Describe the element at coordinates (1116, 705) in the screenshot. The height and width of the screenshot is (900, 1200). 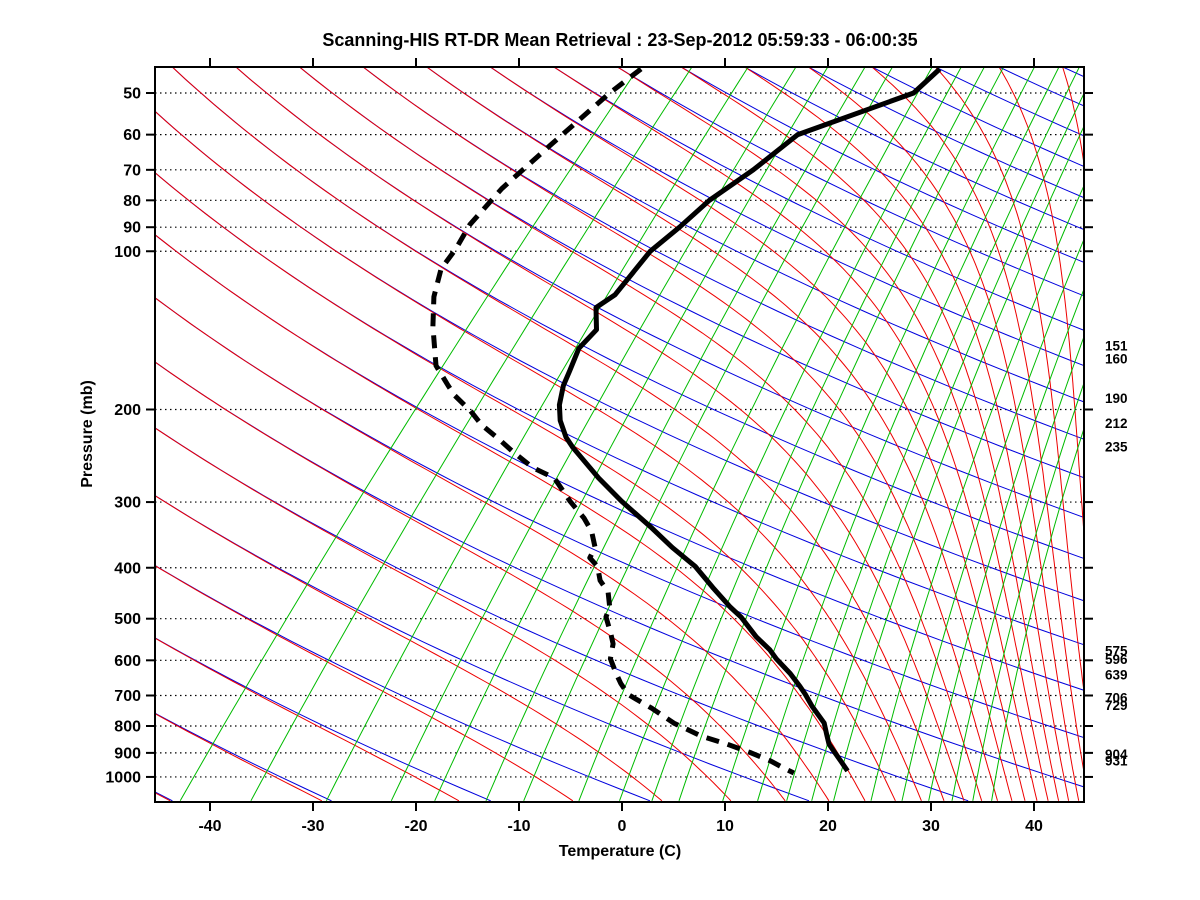
I see `svg-text: 729` at that location.